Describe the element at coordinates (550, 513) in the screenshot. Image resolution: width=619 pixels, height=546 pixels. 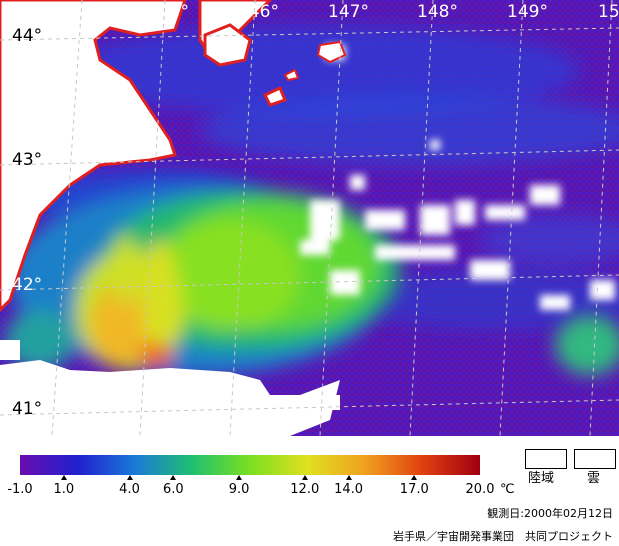
I see `observation-date: 観測日:2000年02月12日` at that location.